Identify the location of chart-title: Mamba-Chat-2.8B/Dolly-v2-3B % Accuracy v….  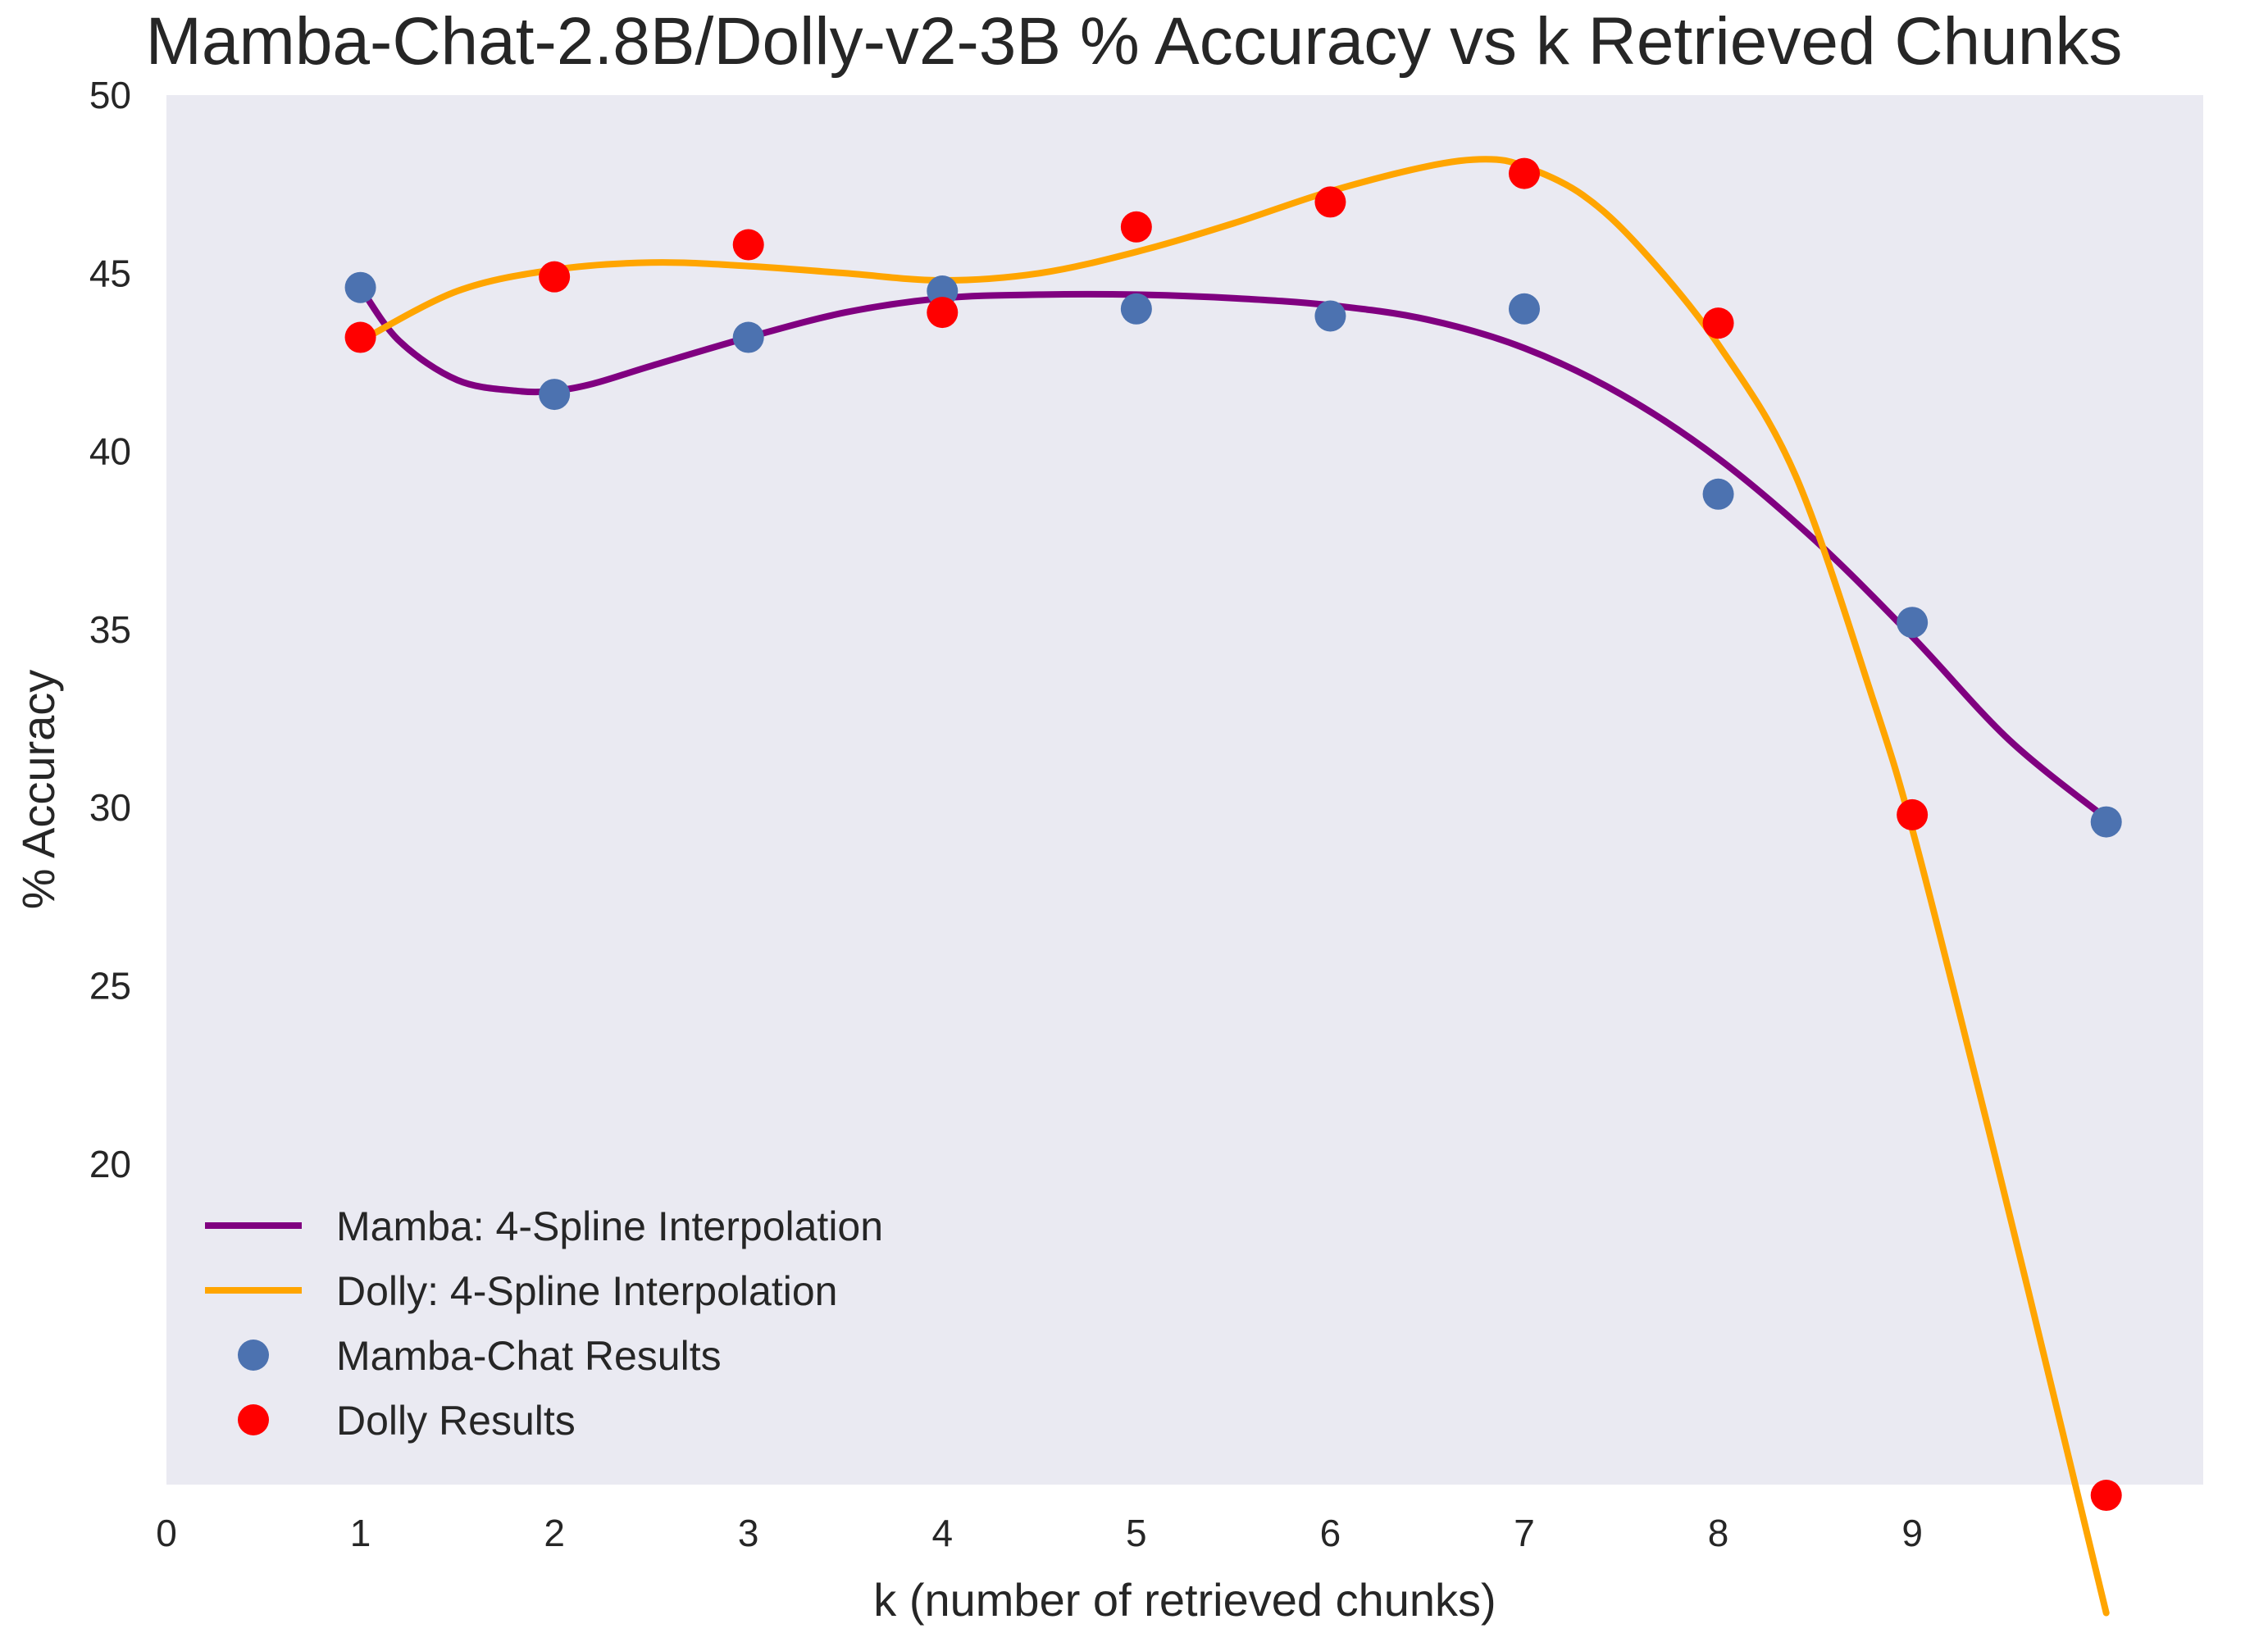
(1134, 41).